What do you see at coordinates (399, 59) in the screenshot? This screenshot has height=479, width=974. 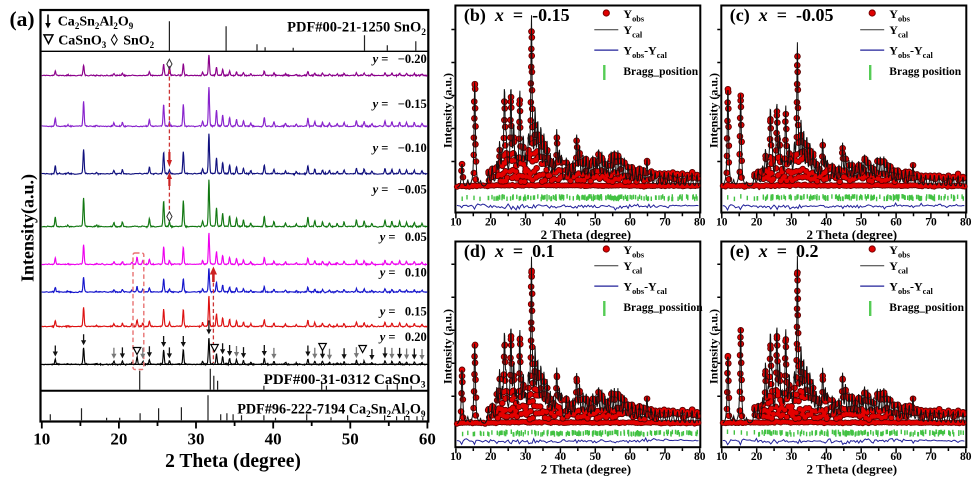 I see `svg-text: y = −0.20` at bounding box center [399, 59].